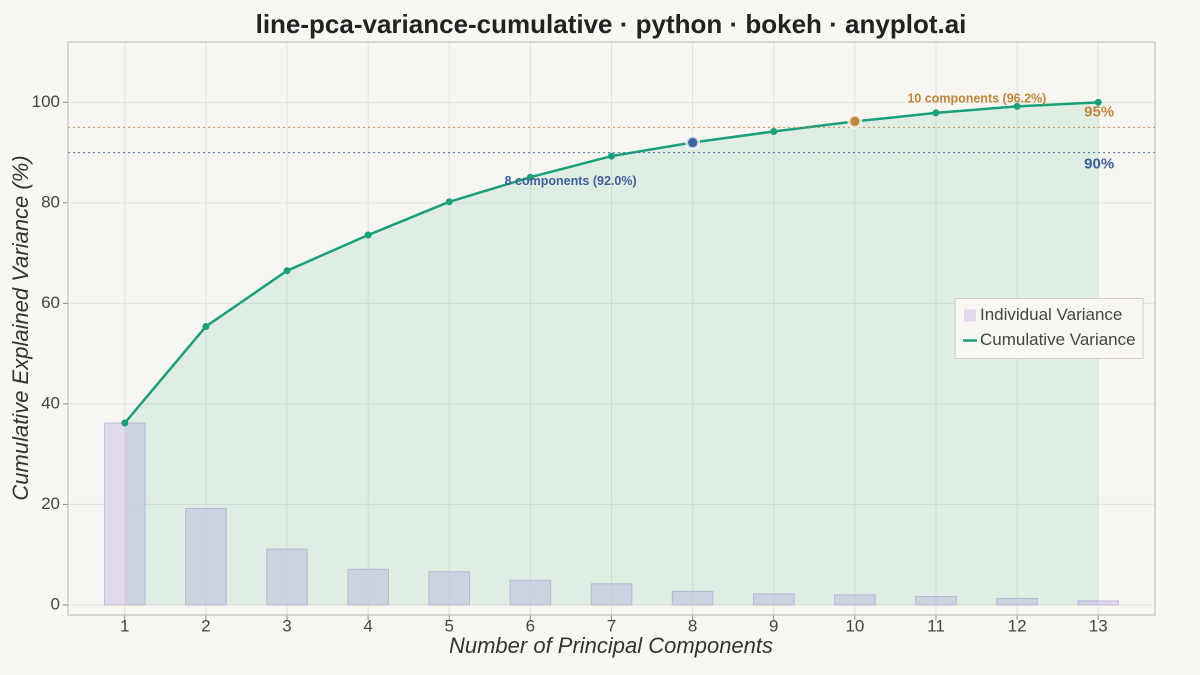 This screenshot has height=675, width=1200. What do you see at coordinates (692, 625) in the screenshot?
I see `x-tick-label: 8` at bounding box center [692, 625].